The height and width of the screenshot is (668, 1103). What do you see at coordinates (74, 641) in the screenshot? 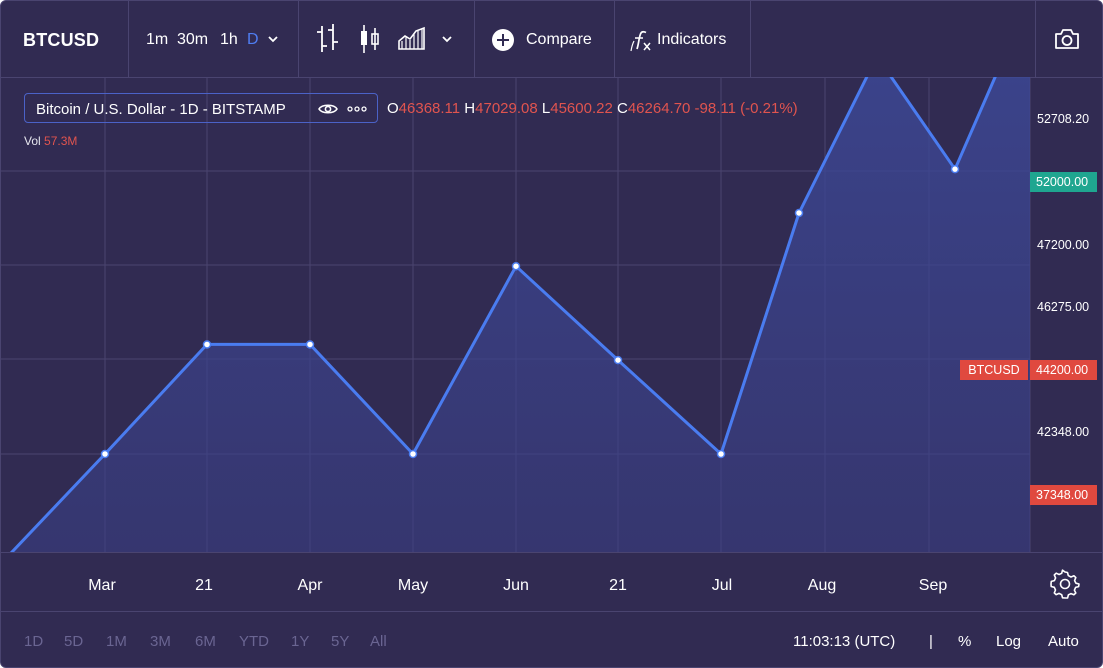
I see `range-5d: 5D` at bounding box center [74, 641].